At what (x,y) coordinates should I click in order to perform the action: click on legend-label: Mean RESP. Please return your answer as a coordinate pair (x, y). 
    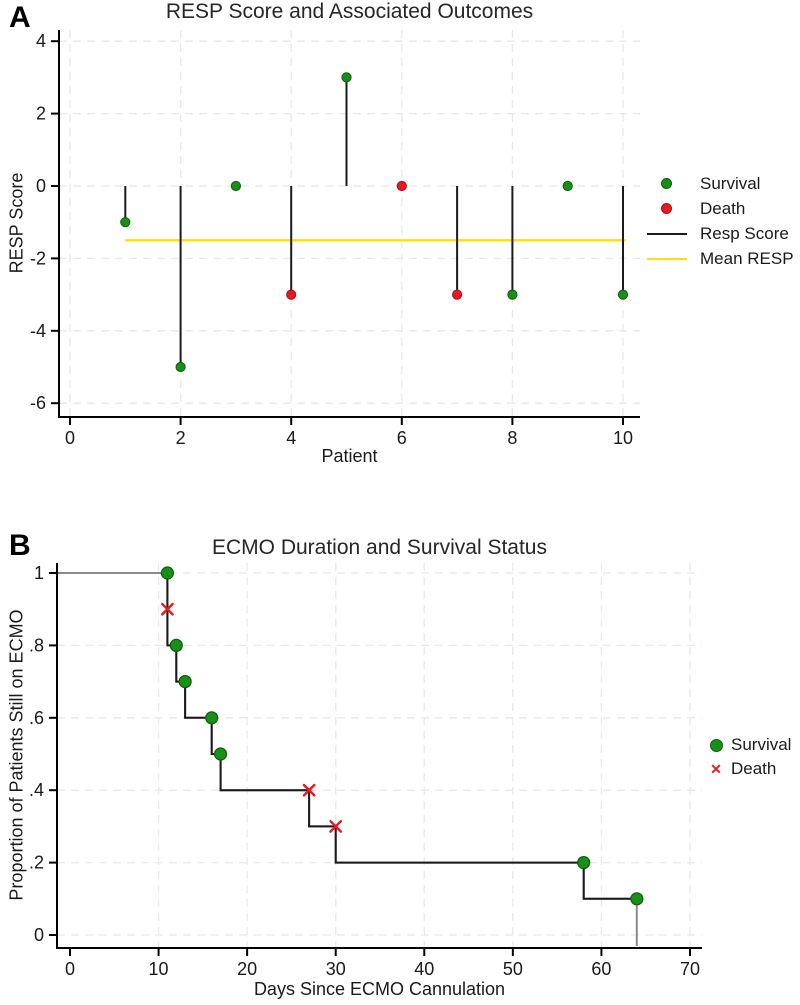
    Looking at the image, I should click on (747, 258).